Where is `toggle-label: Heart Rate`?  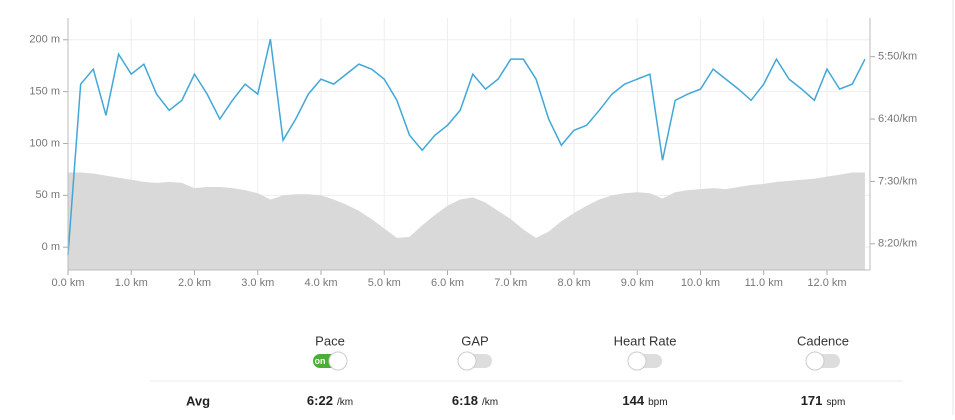 toggle-label: Heart Rate is located at coordinates (645, 340).